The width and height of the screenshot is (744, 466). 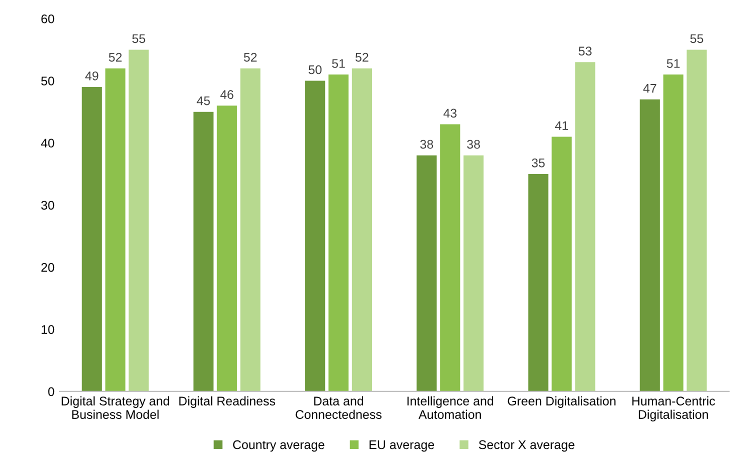 I want to click on data-label: 50, so click(x=315, y=69).